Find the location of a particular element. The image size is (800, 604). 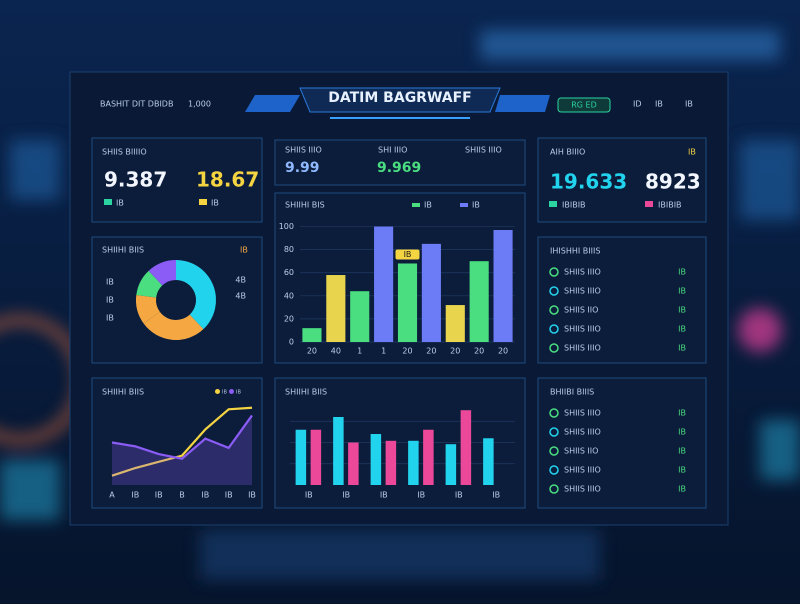

list-title: BHIIBI BIIIS is located at coordinates (572, 392).